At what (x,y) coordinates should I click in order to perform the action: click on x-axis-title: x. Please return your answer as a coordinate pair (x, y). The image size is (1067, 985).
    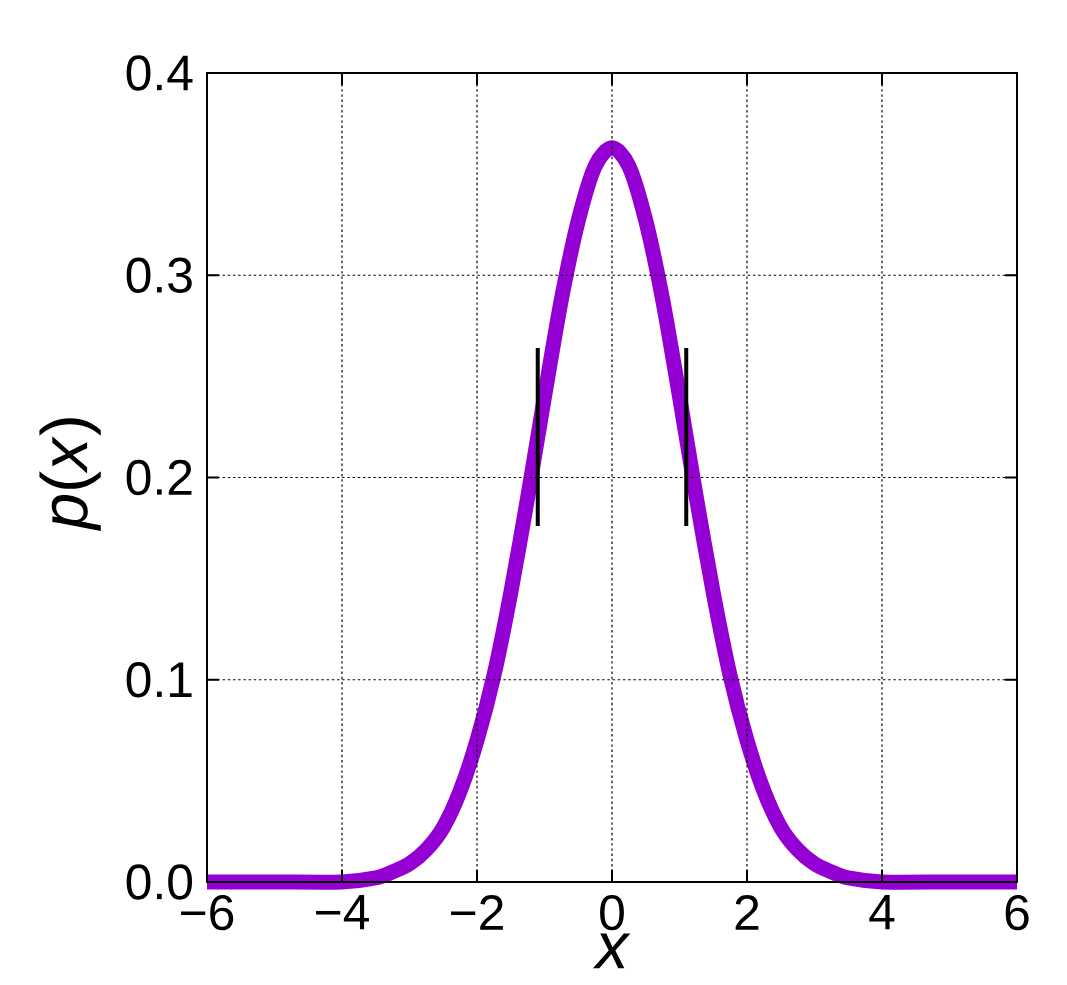
    Looking at the image, I should click on (611, 951).